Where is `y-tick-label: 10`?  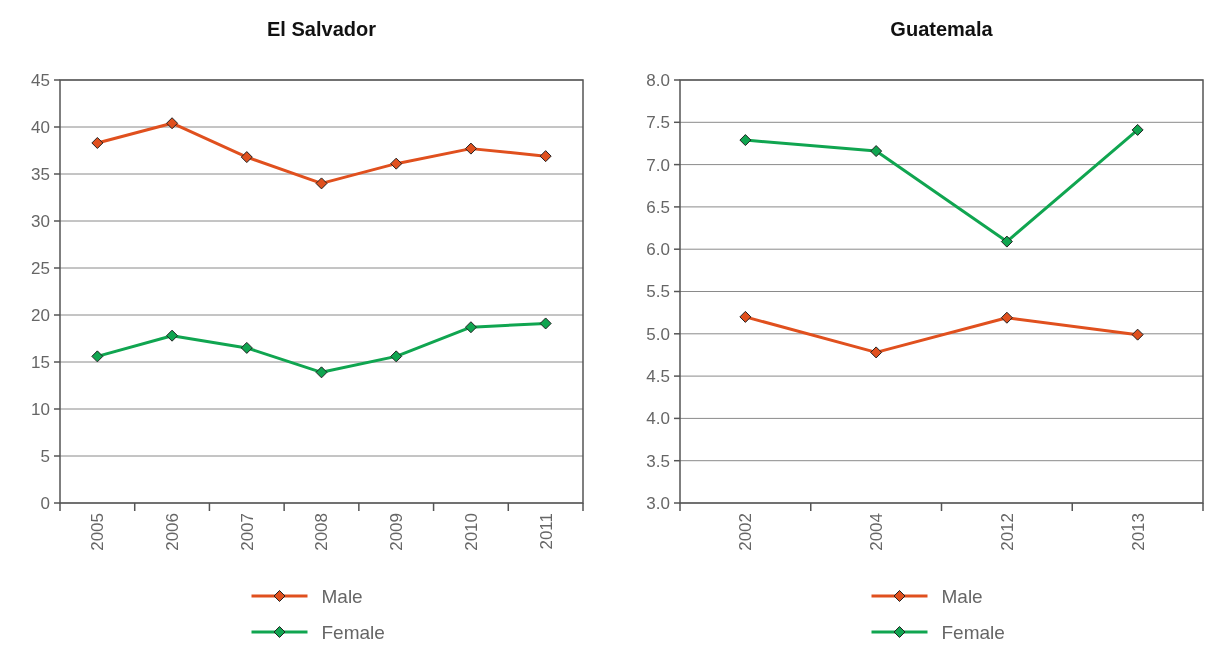 y-tick-label: 10 is located at coordinates (40, 409).